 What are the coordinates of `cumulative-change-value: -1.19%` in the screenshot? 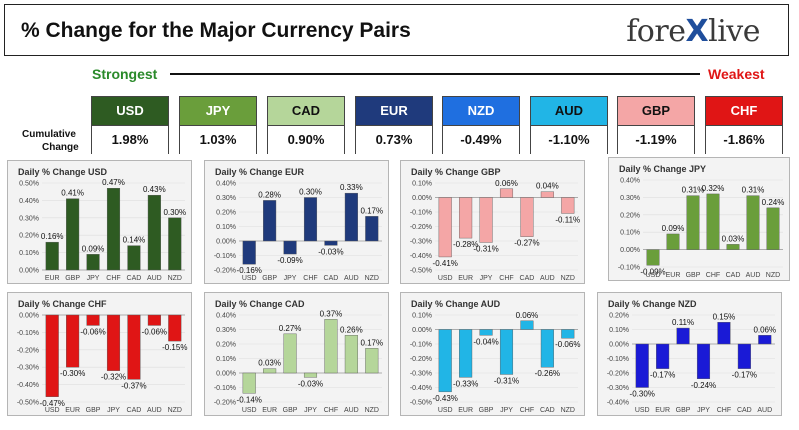 It's located at (656, 140).